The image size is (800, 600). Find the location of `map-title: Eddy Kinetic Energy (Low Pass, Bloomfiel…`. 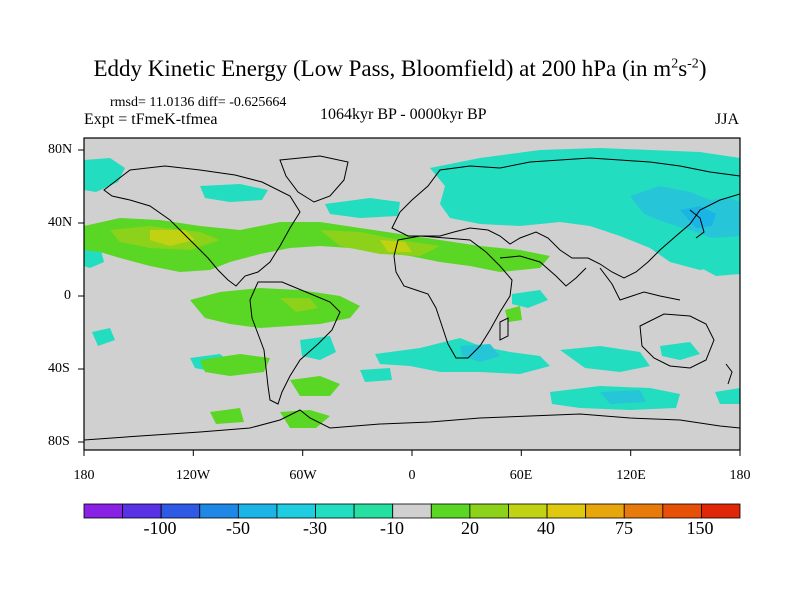

map-title: Eddy Kinetic Energy (Low Pass, Bloomfiel… is located at coordinates (400, 68).